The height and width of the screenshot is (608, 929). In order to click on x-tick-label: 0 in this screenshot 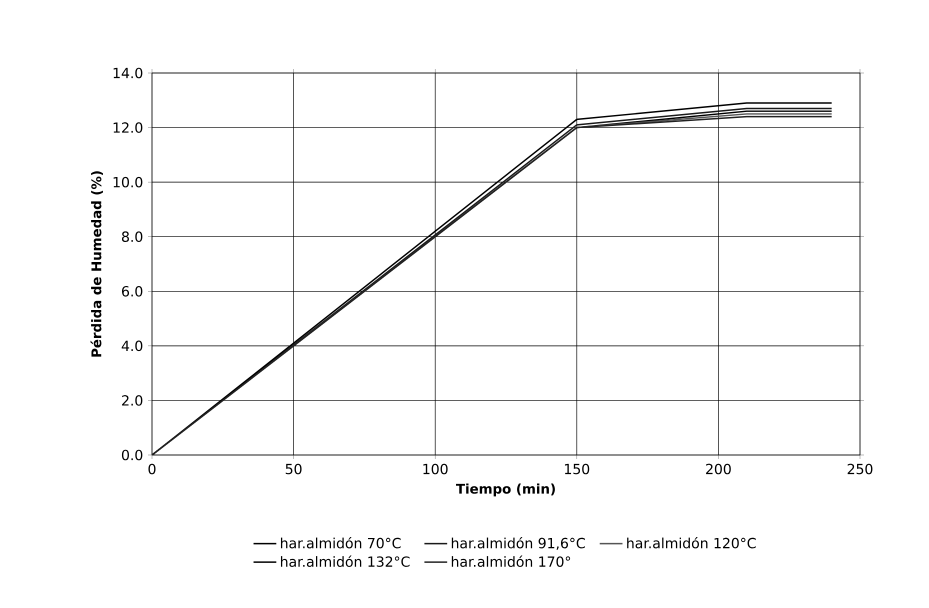, I will do `click(152, 469)`.